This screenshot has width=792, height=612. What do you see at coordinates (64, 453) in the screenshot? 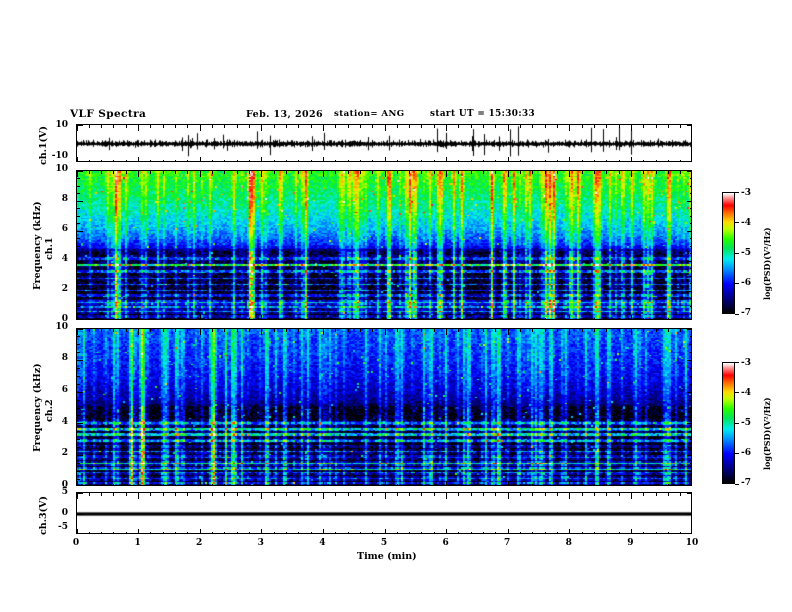
I see `ch2-freq-tick-2: 2` at bounding box center [64, 453].